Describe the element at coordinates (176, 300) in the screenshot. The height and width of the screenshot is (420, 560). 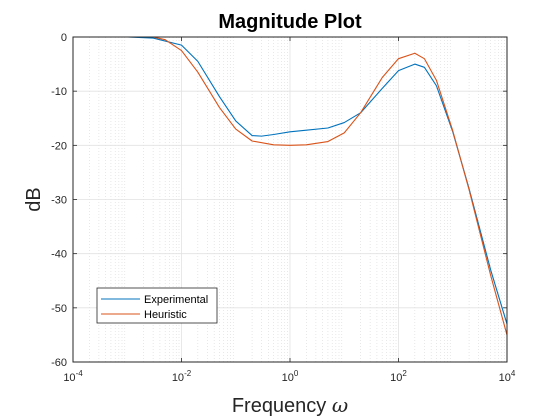
I see `legend-label-experimental: Experimental` at that location.